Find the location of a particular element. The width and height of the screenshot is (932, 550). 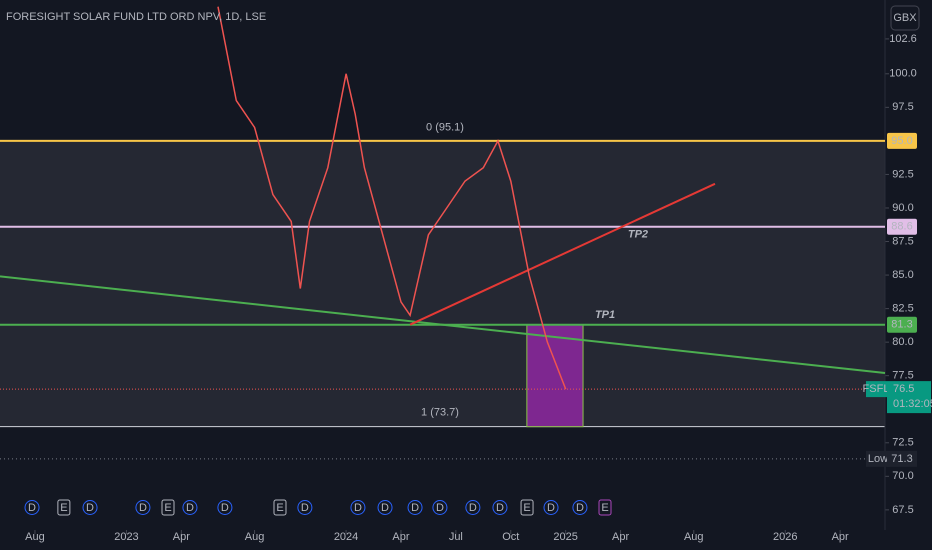

x-tick-label: Jul is located at coordinates (456, 537).